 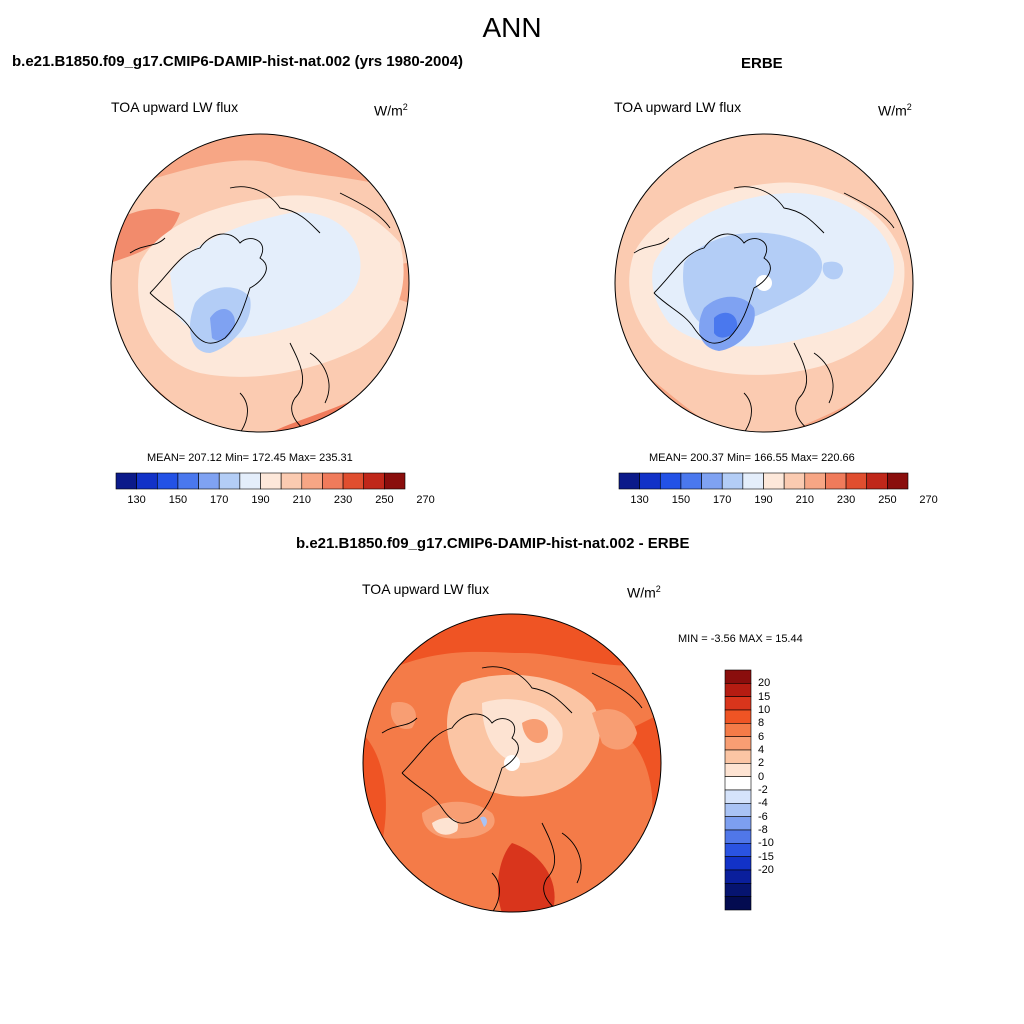 I want to click on panel1-units: W/m2, so click(x=391, y=110).